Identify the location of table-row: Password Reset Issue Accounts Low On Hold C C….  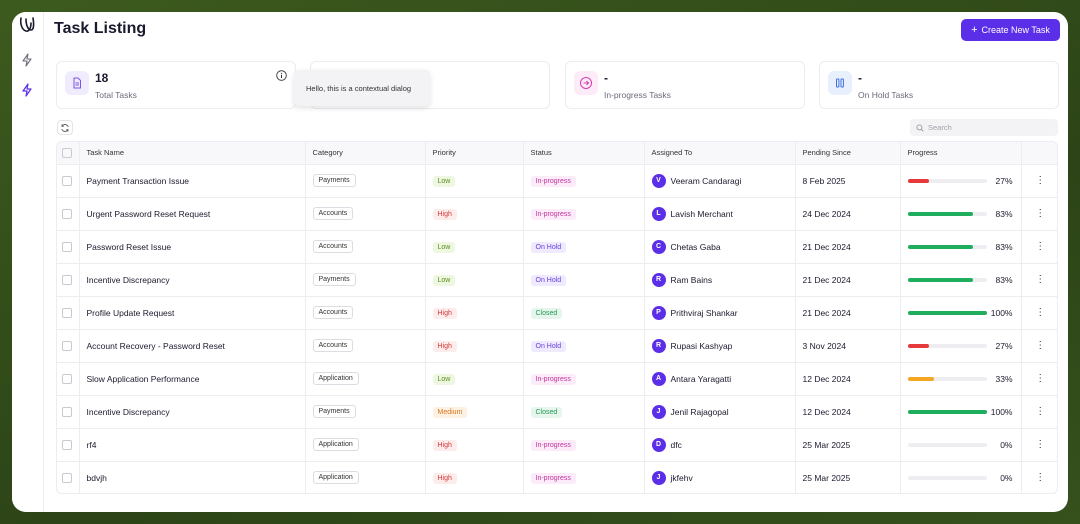
(557, 247).